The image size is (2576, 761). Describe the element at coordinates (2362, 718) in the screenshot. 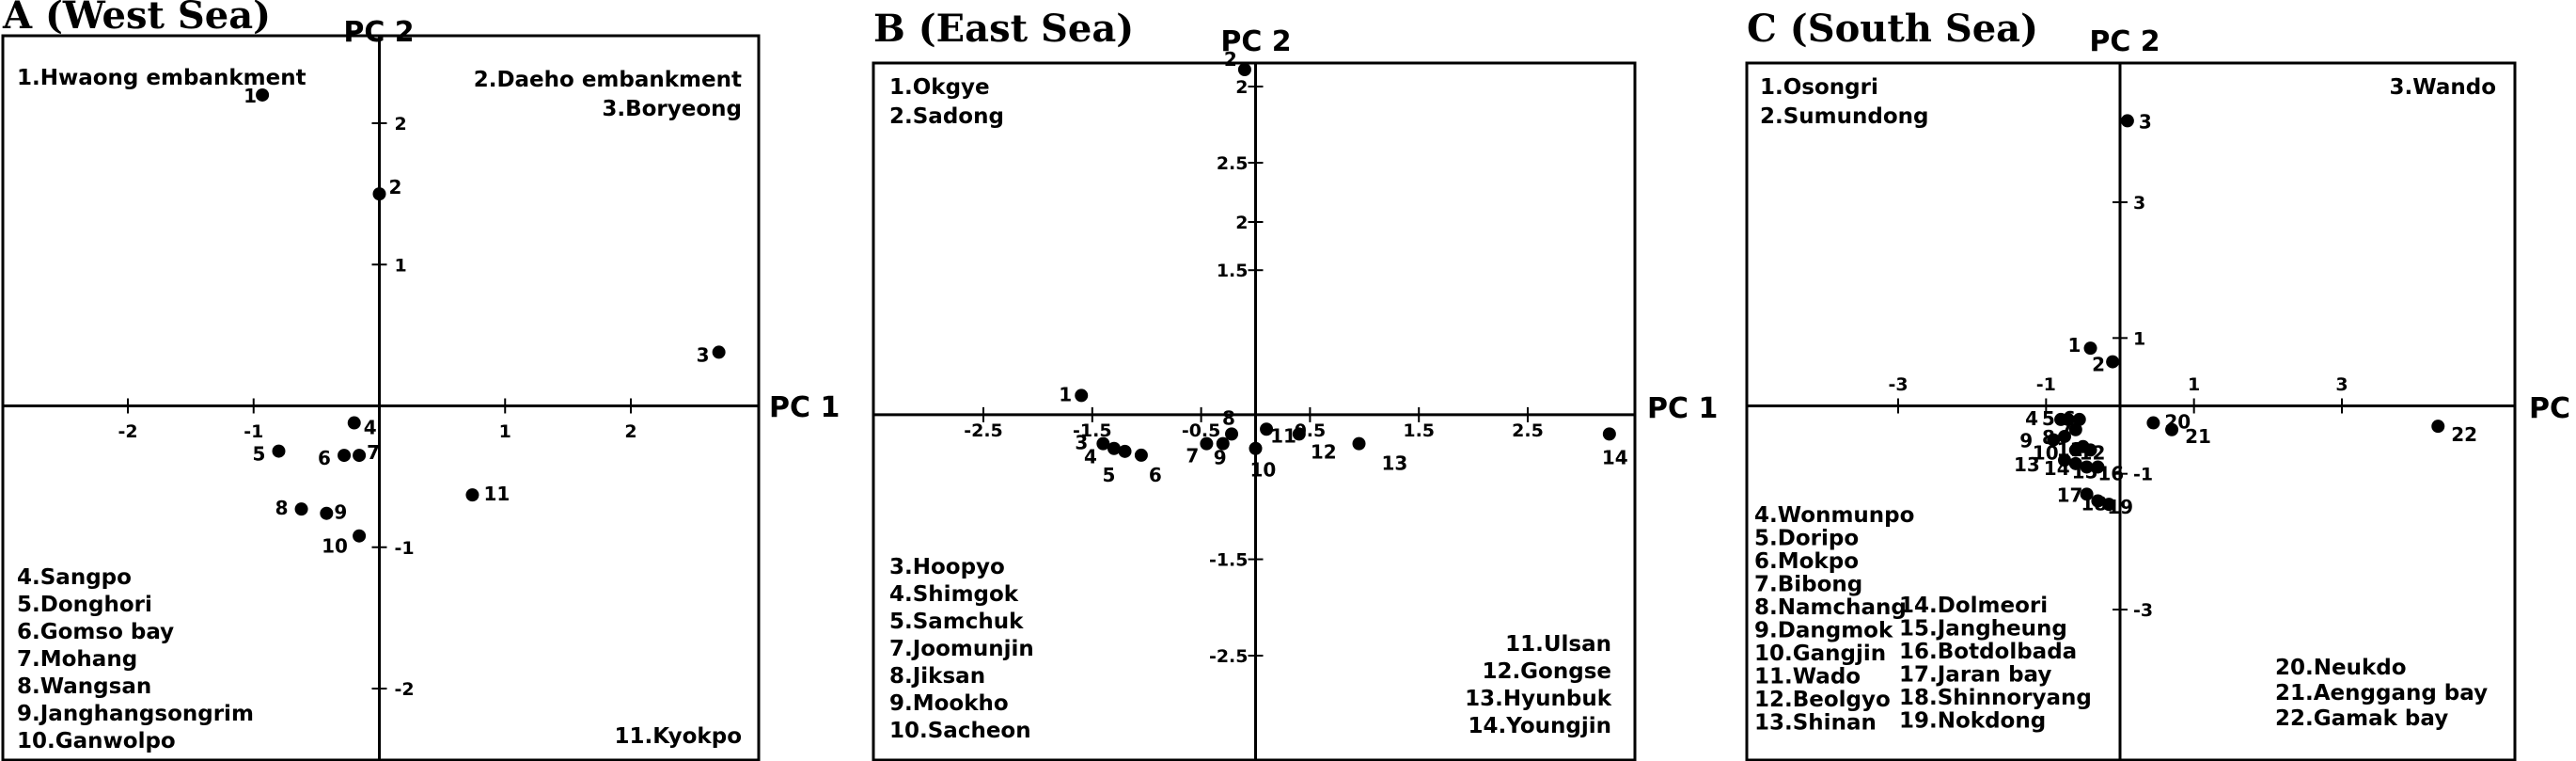

I see `site-legend-entry: 22.Gamak bay` at that location.